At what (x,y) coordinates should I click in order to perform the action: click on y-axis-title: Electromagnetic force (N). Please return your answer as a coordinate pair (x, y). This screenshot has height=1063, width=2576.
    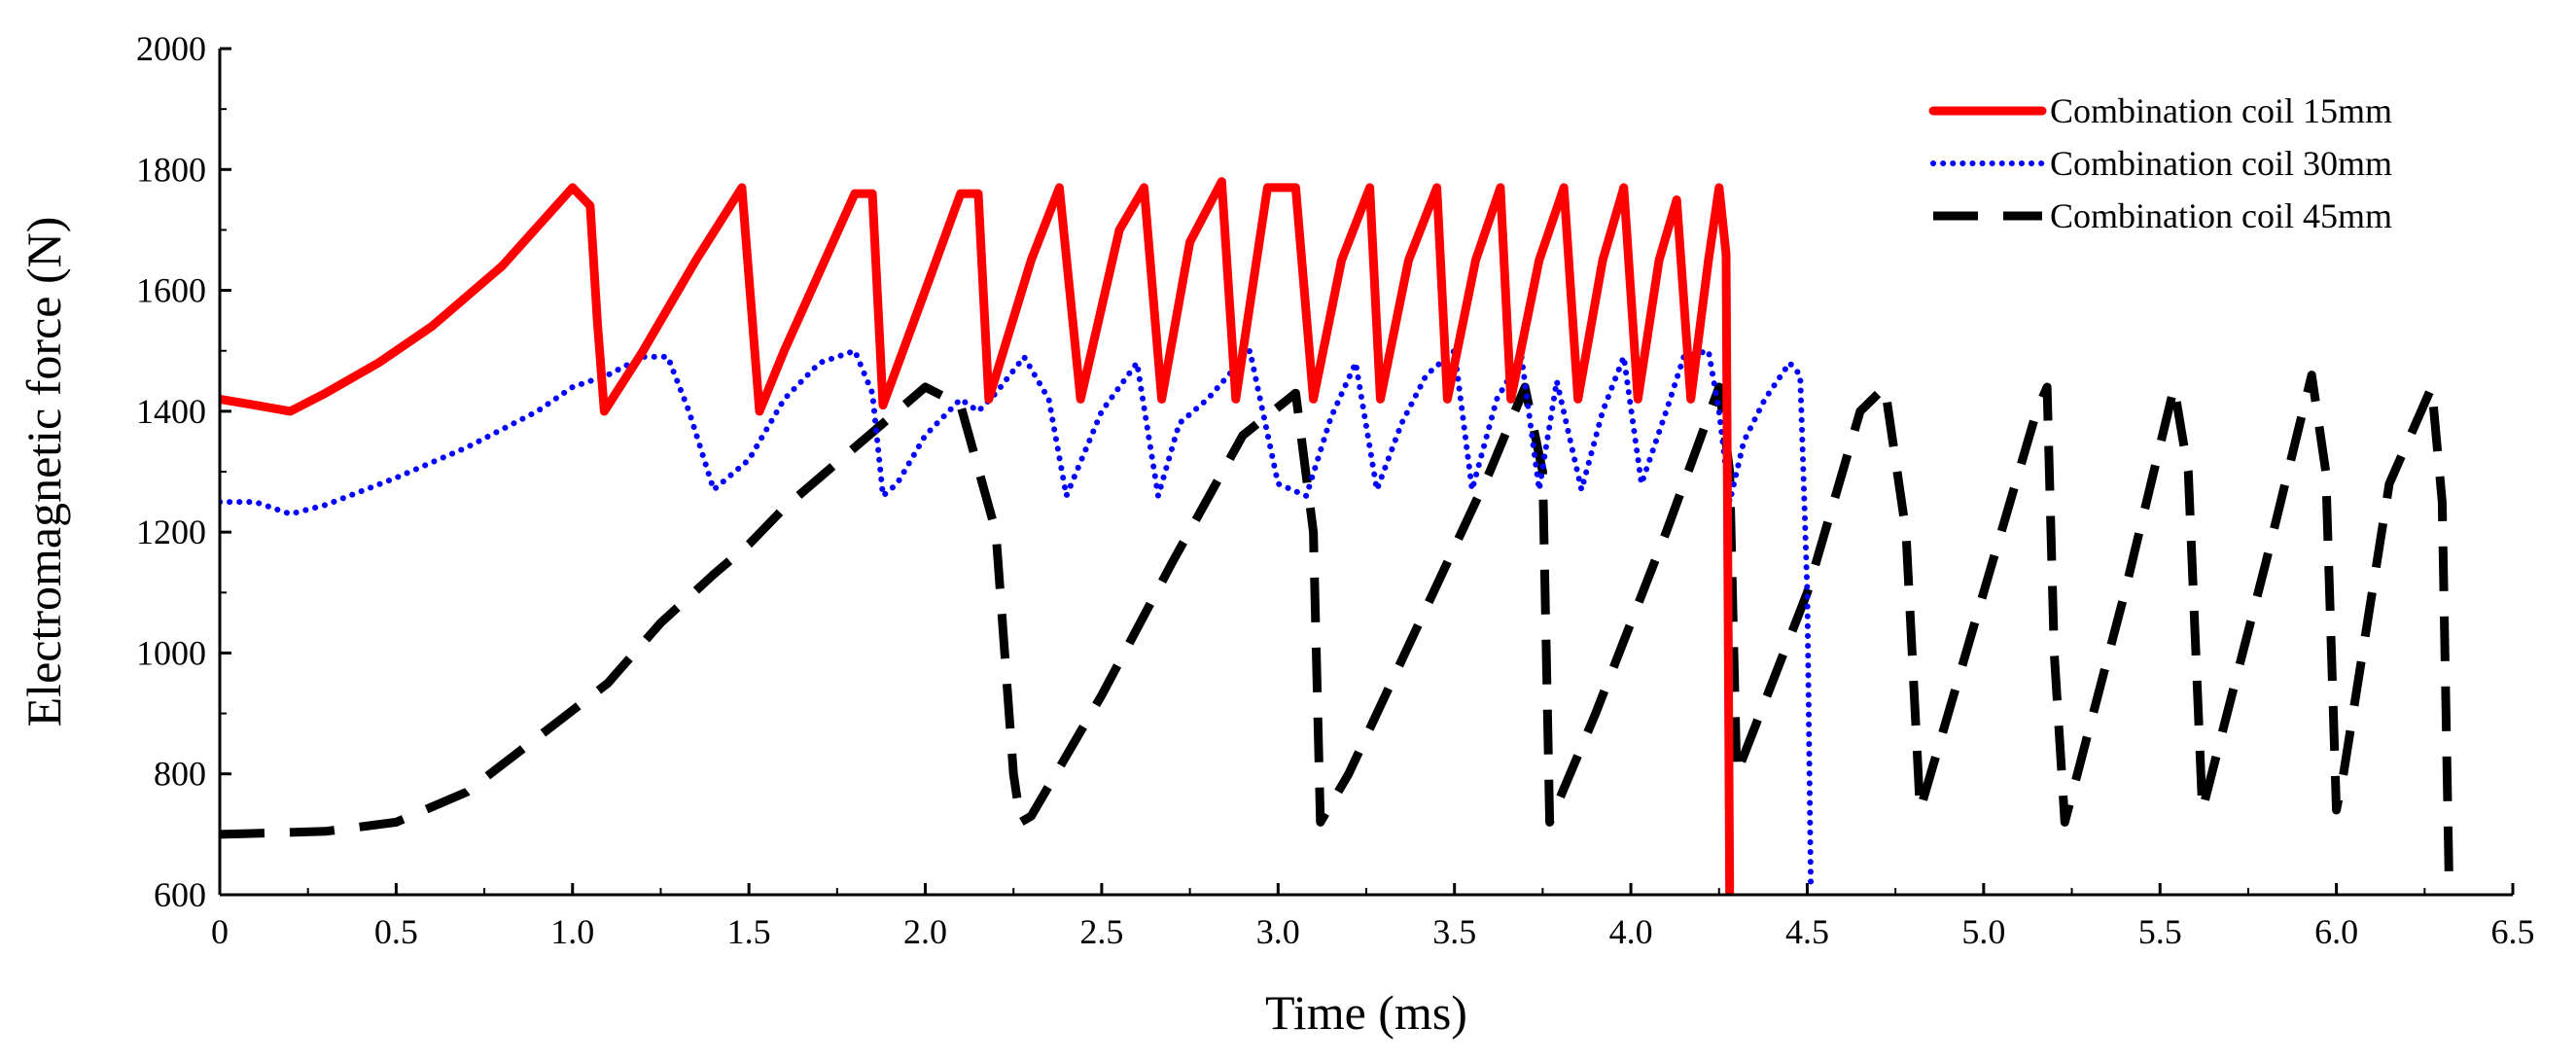
    Looking at the image, I should click on (44, 472).